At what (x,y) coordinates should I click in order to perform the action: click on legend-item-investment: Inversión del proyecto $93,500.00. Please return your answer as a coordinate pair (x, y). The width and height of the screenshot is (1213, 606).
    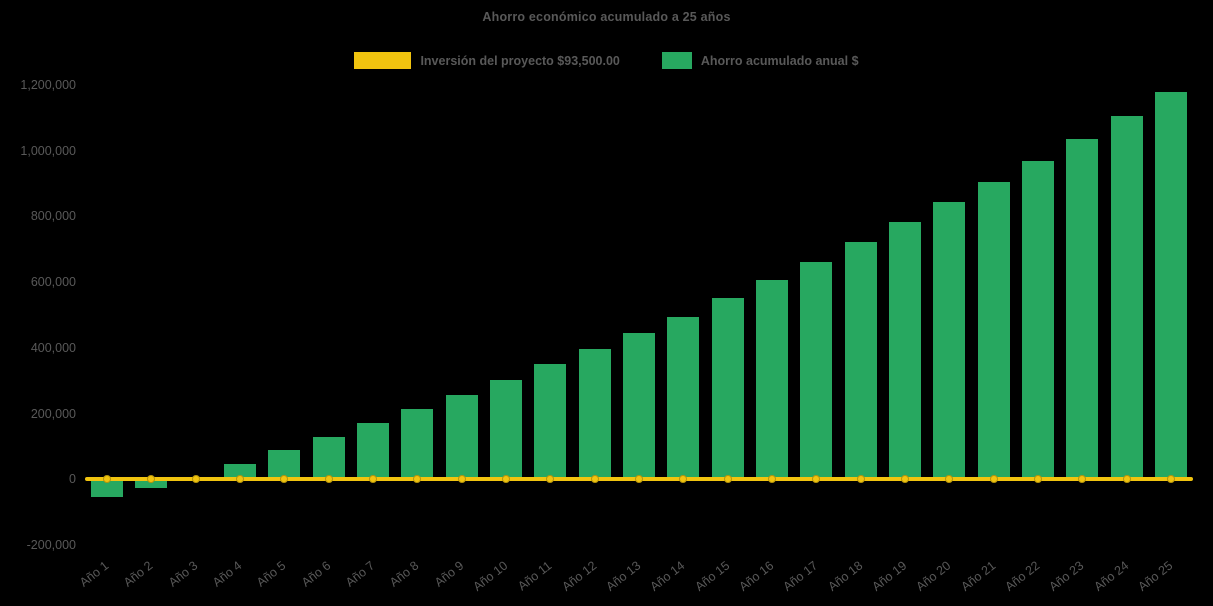
    Looking at the image, I should click on (487, 60).